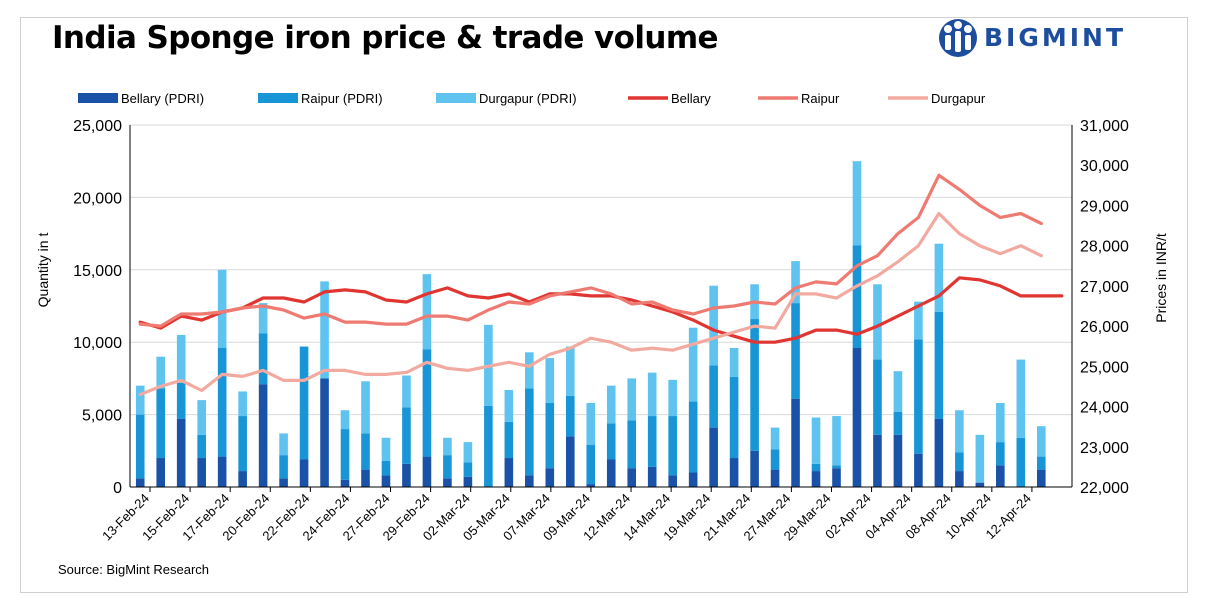  I want to click on legend-label: Raipur (PDRI), so click(342, 98).